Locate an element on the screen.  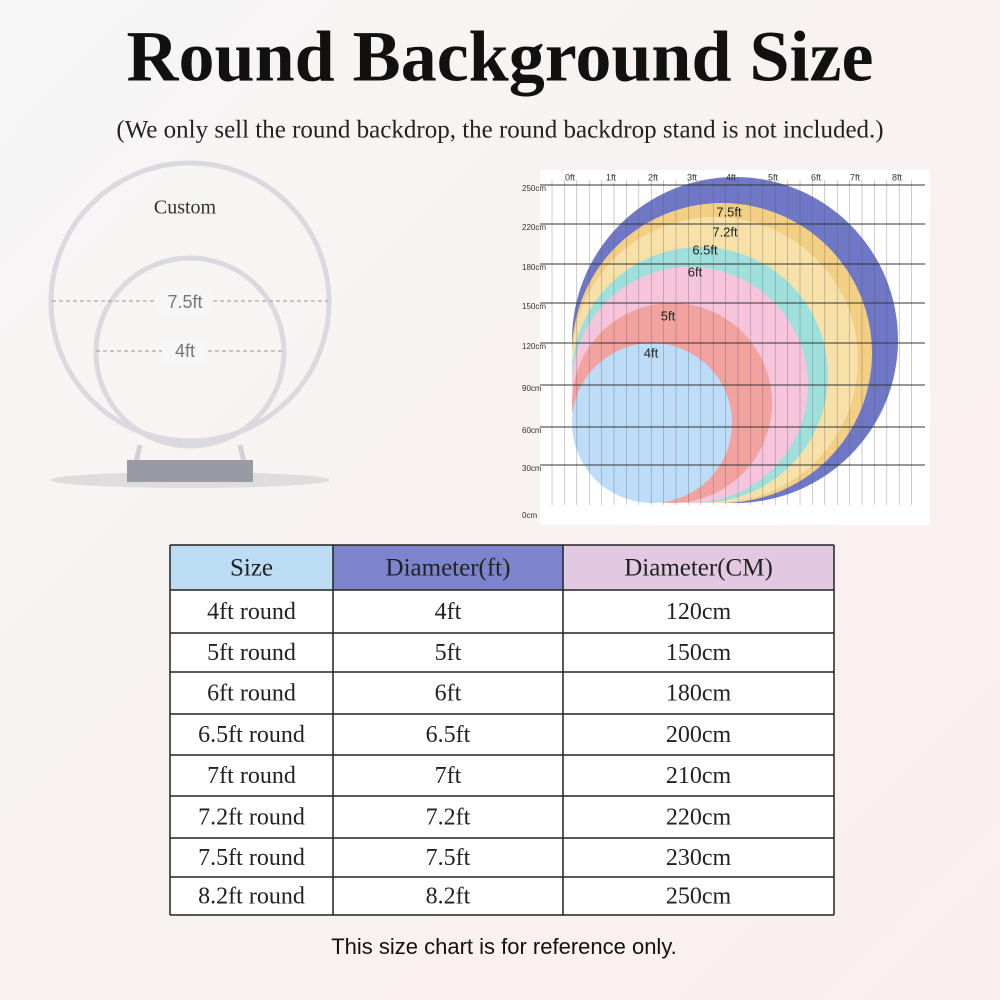
cell-text: 5ft round is located at coordinates (251, 653).